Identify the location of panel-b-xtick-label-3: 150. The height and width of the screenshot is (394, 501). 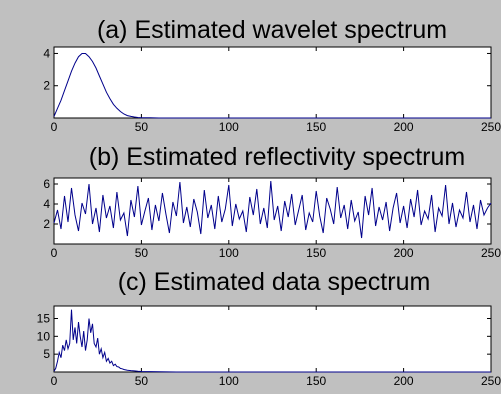
(316, 253).